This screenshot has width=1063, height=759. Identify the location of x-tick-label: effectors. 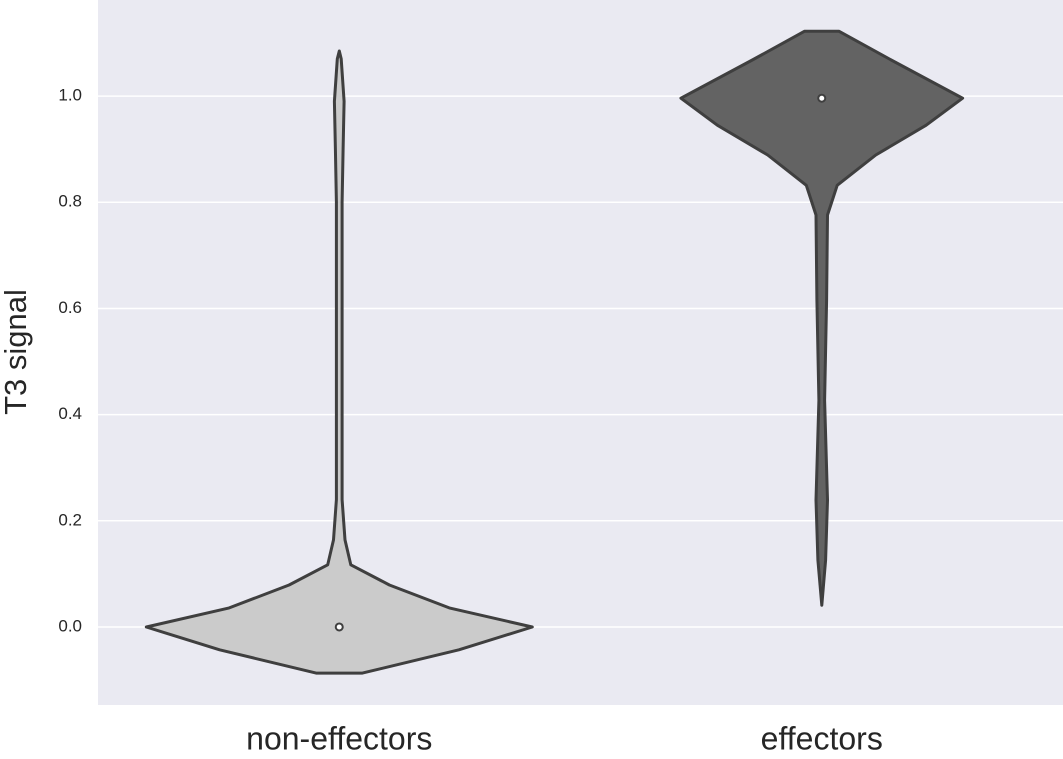
(822, 738).